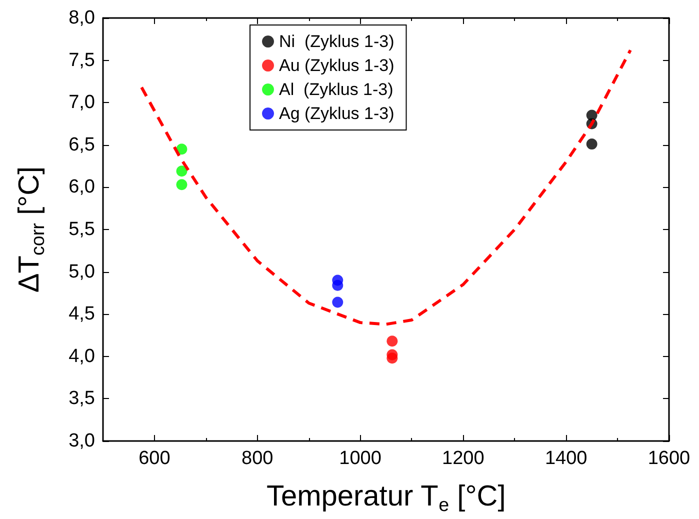  What do you see at coordinates (81, 356) in the screenshot?
I see `y-tick-label: 4,0` at bounding box center [81, 356].